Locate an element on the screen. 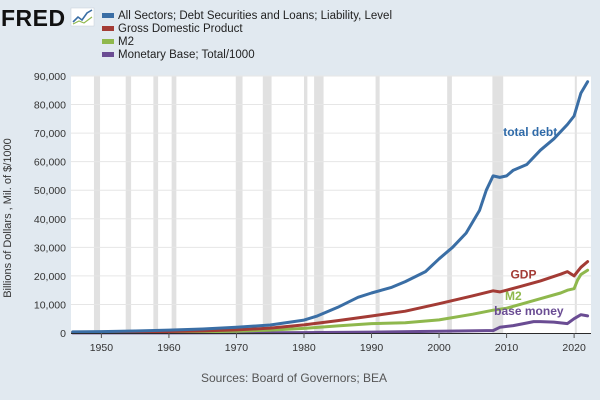 This screenshot has width=600, height=400. x-tick-label: 2020 is located at coordinates (574, 348).